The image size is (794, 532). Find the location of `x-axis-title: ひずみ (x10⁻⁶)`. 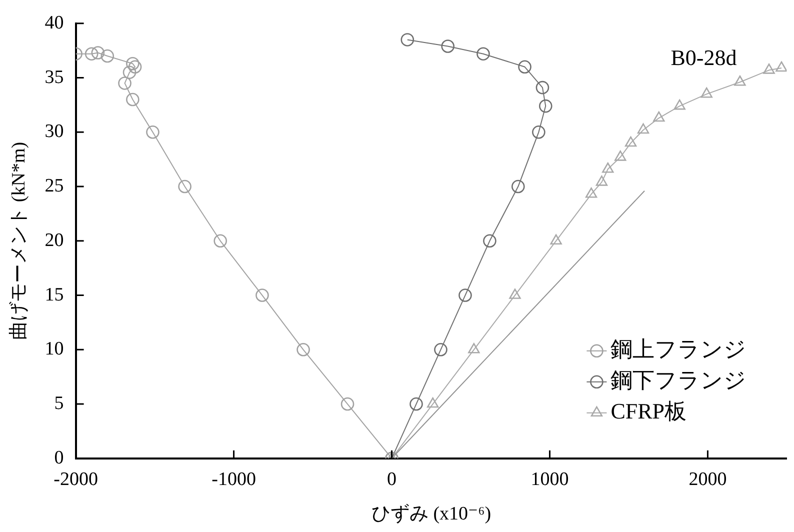

x-axis-title: ひずみ (x10⁻⁶) is located at coordinates (431, 514).